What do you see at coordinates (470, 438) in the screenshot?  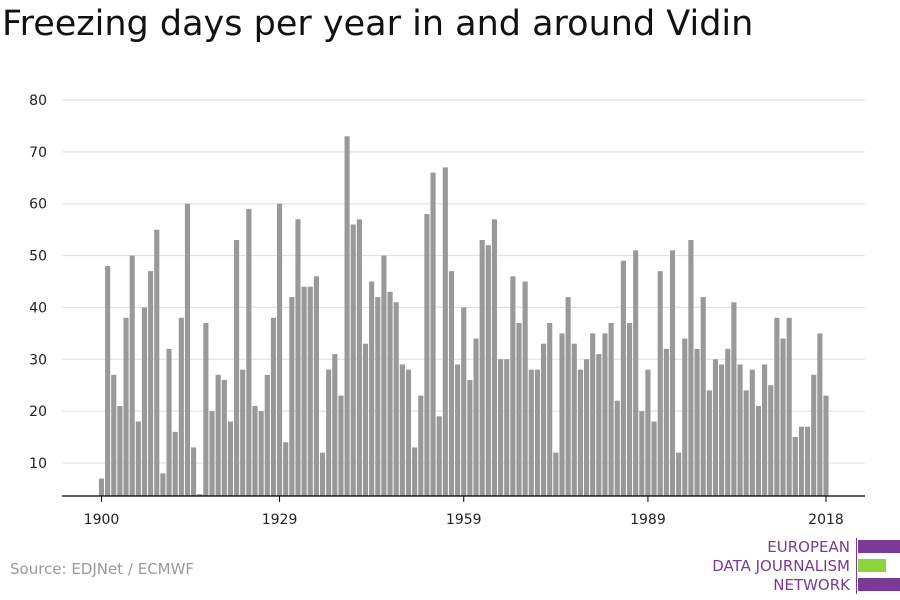 I see `bar-1960` at bounding box center [470, 438].